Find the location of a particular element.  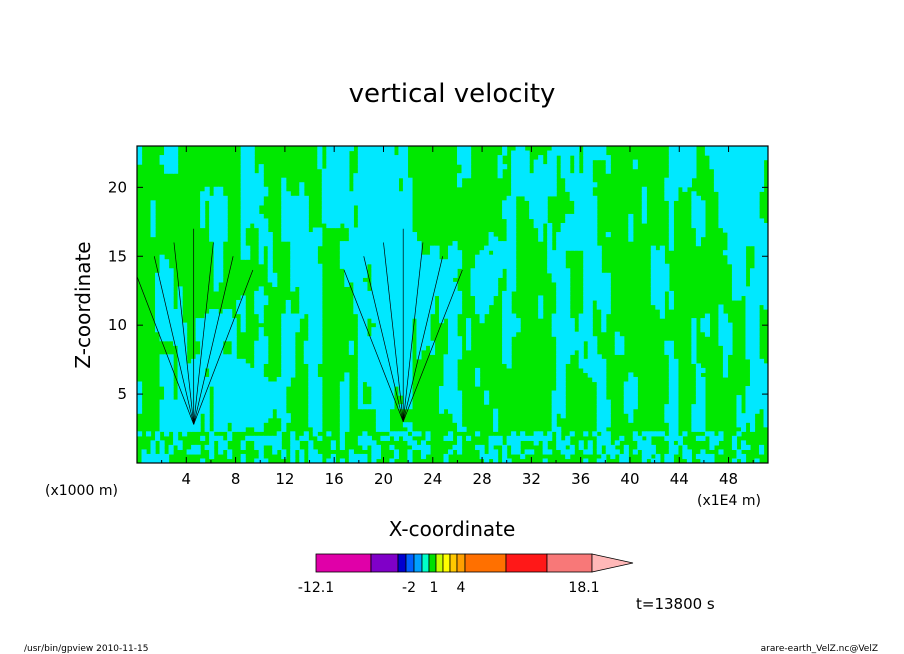

colorbar-segment is located at coordinates (402, 563).